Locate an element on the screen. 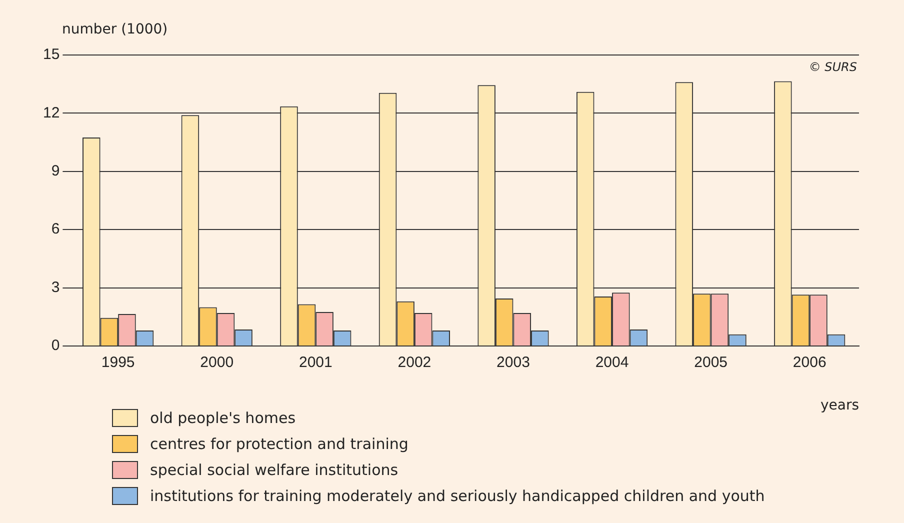 The image size is (904, 523). y-tick-label: 9 is located at coordinates (55, 171).